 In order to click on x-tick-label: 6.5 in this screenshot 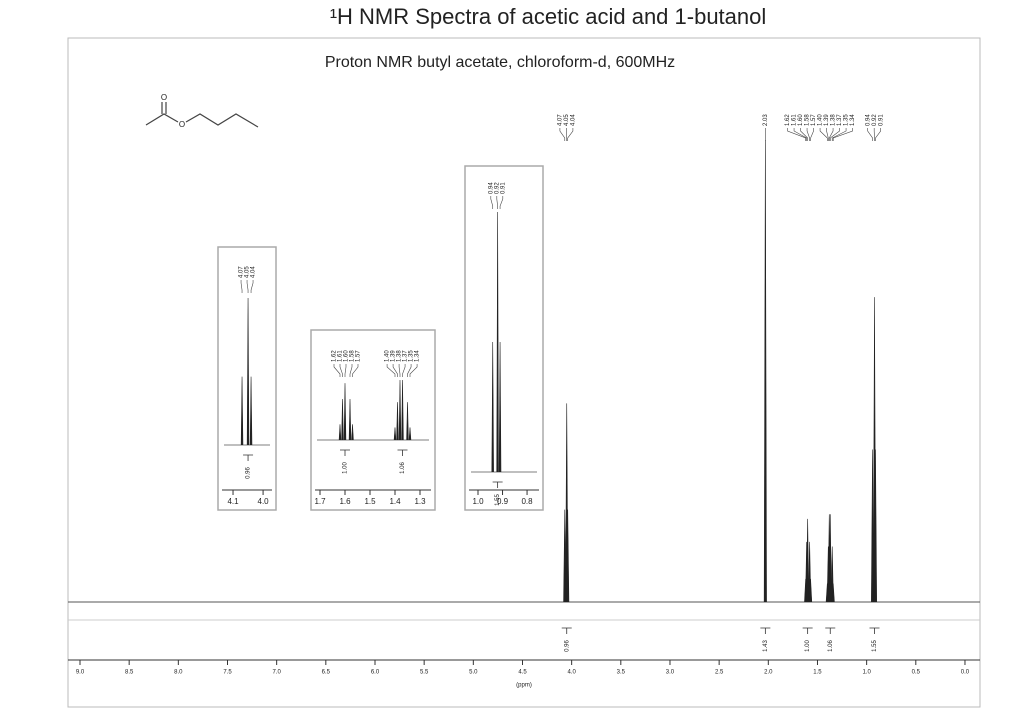, I will do `click(326, 673)`.